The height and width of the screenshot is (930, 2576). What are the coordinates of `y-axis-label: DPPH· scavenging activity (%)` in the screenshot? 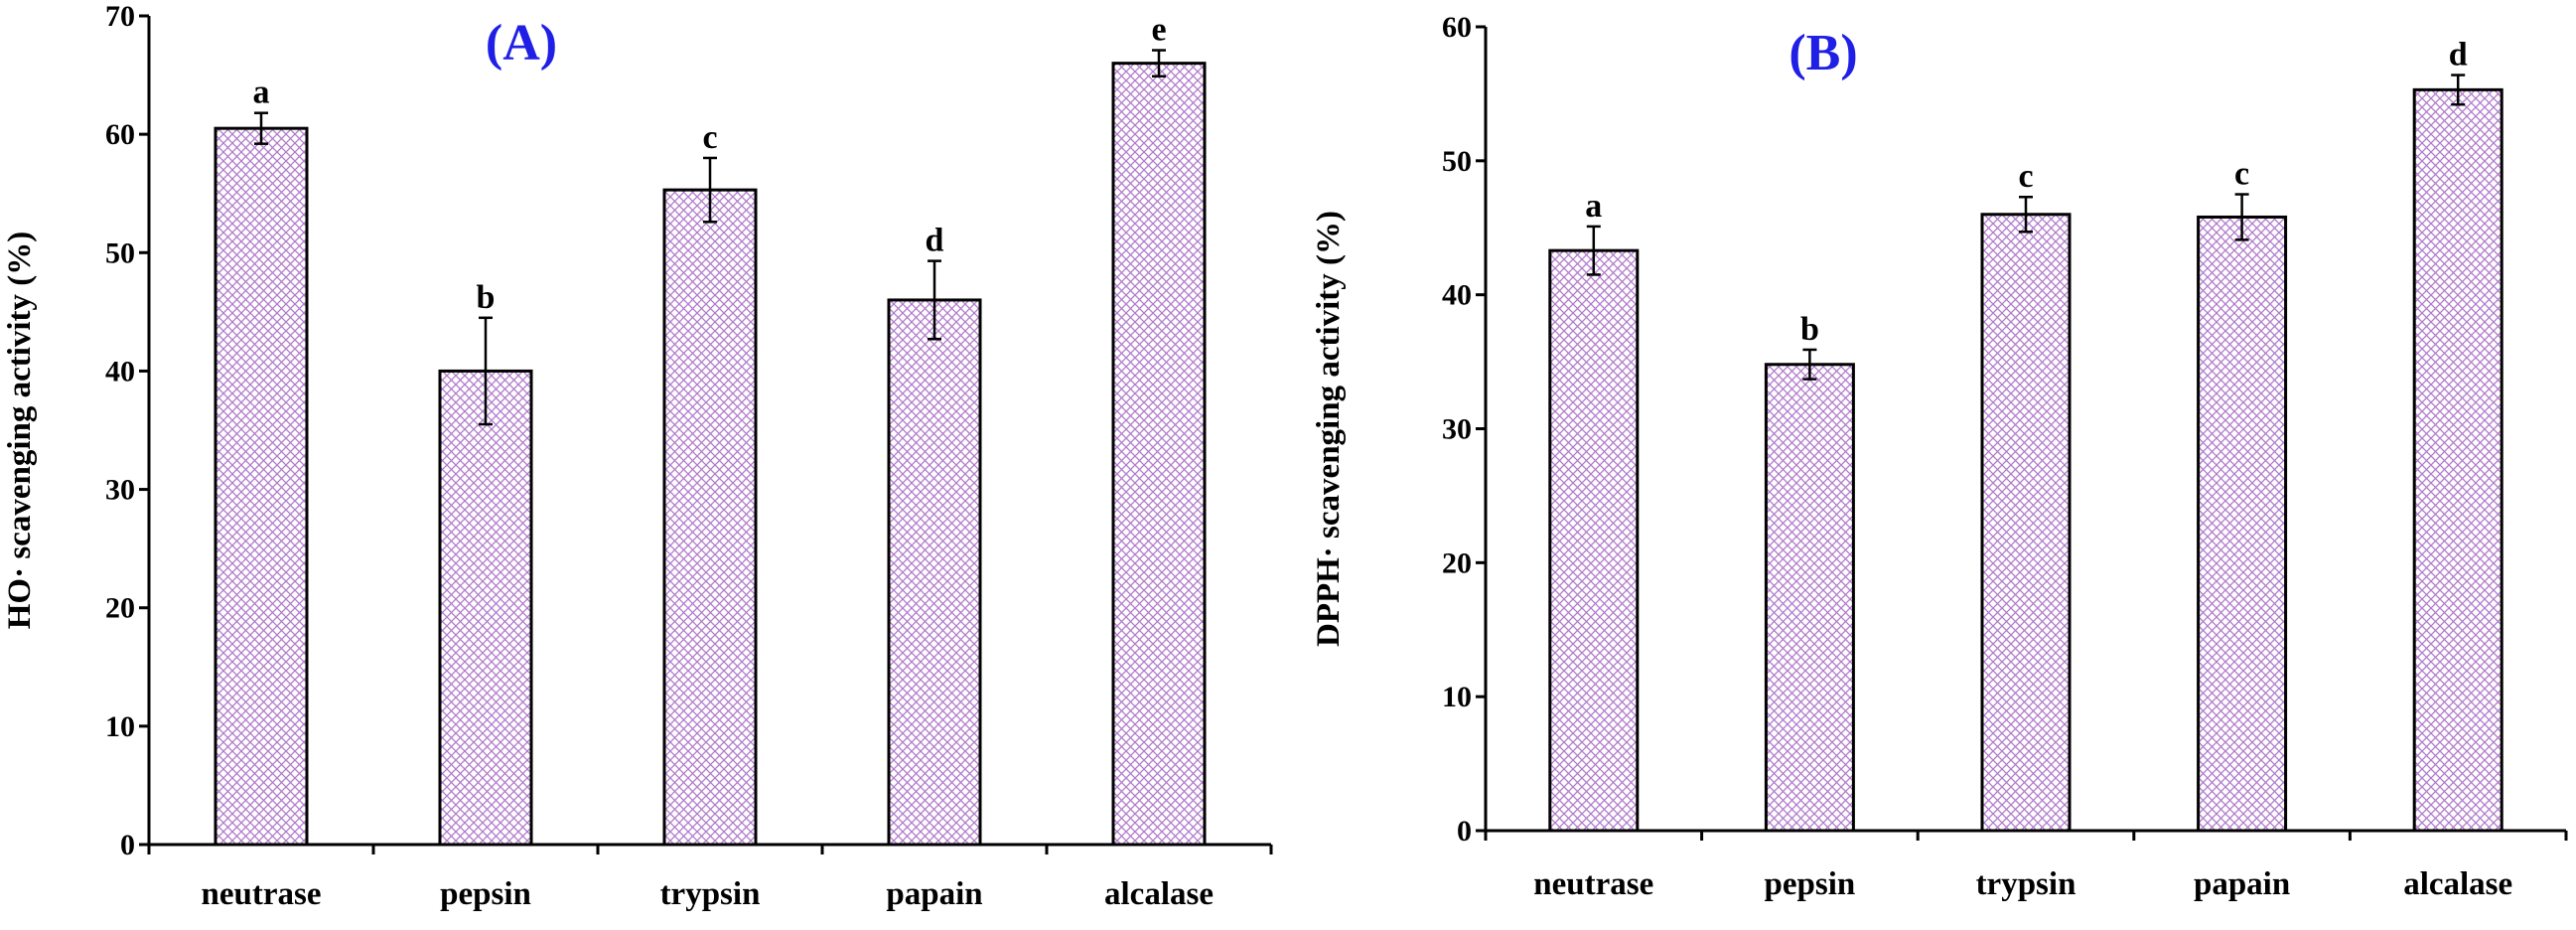 It's located at (1329, 429).